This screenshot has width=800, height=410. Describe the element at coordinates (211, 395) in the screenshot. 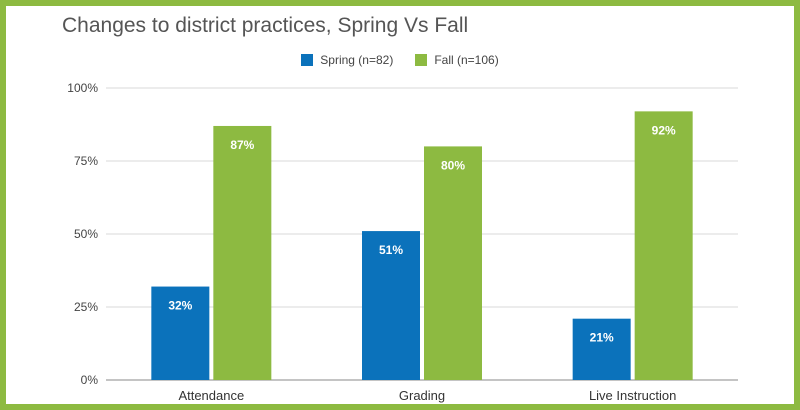

I see `x-tick-label: Attendance` at that location.